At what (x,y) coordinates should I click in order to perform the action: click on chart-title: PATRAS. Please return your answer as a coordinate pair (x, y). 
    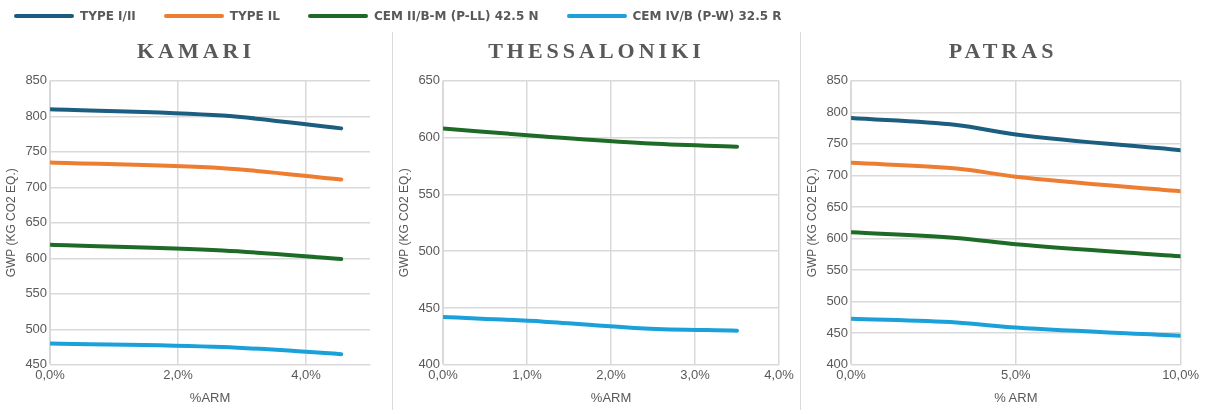
    Looking at the image, I should click on (1003, 51).